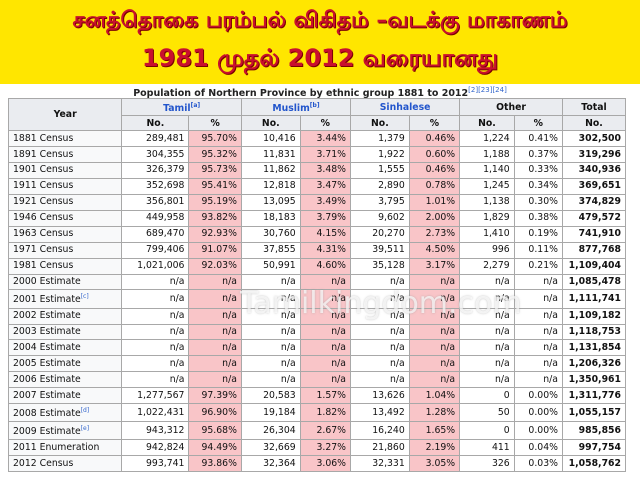 The width and height of the screenshot is (640, 484). I want to click on cell-sinhalese-no: 1,379, so click(380, 139).